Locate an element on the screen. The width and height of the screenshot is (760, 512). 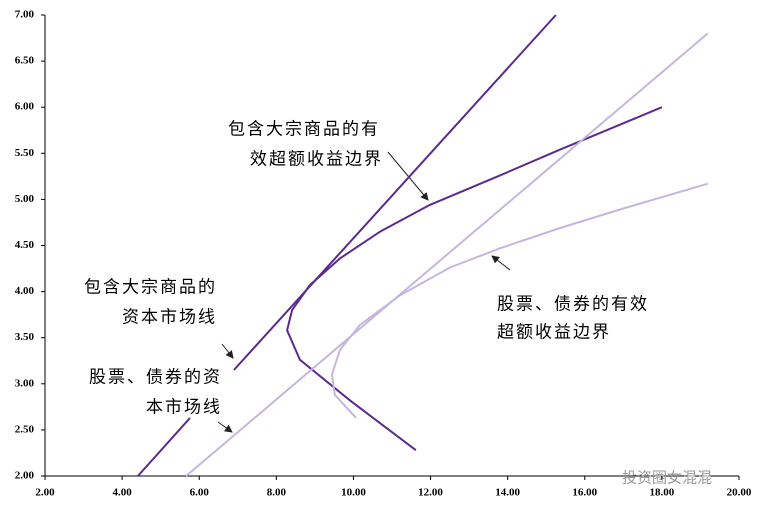
watermark: 投资圈女混混 is located at coordinates (667, 478).